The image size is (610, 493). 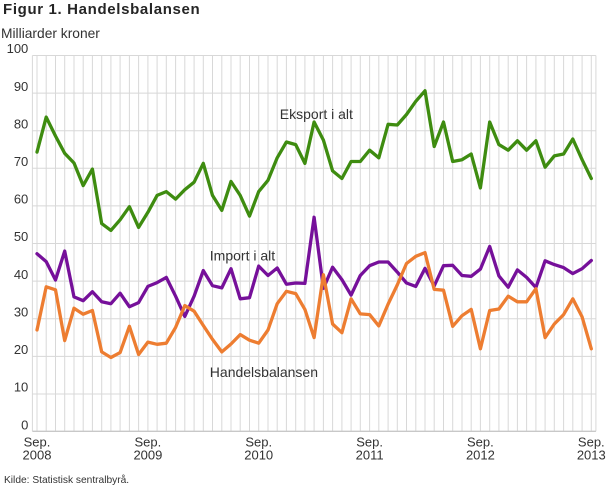 I want to click on svg-text: 90, so click(x=21, y=86).